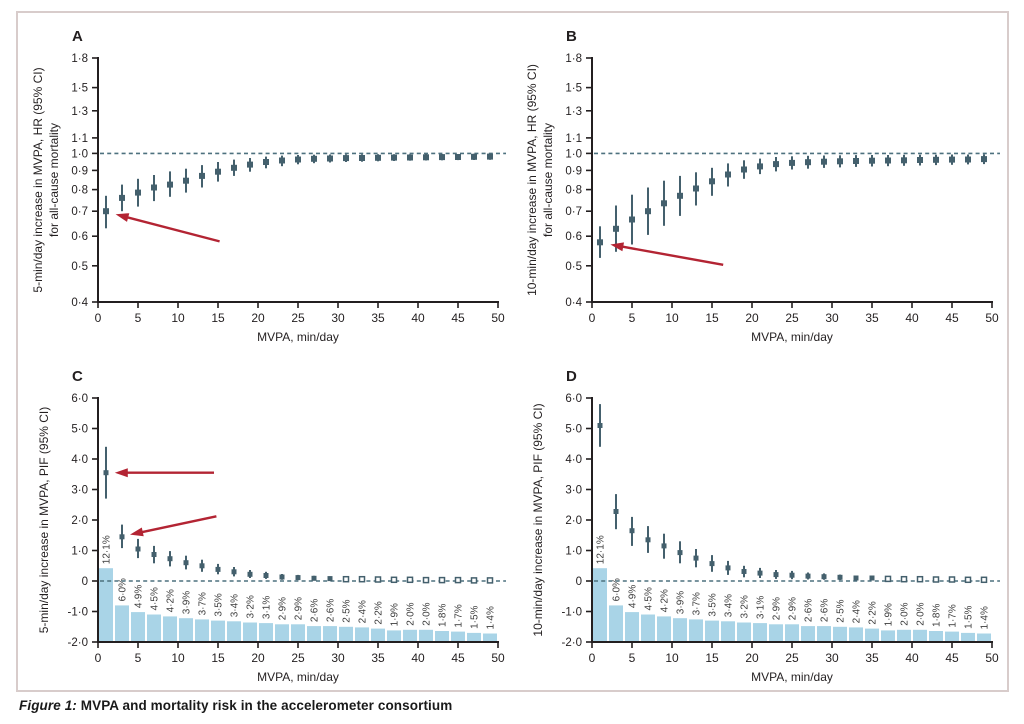  Describe the element at coordinates (992, 658) in the screenshot. I see `x-tick-label: 50` at that location.